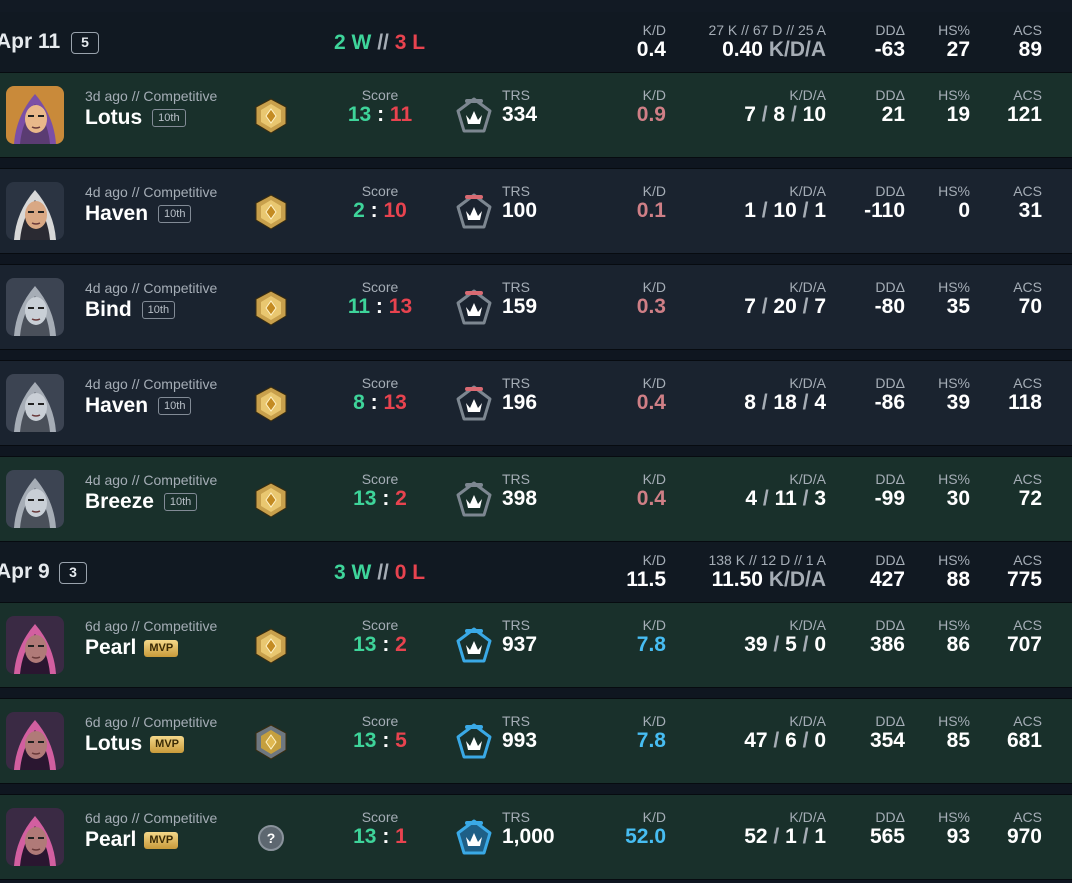 The image size is (1072, 883). Describe the element at coordinates (654, 479) in the screenshot. I see `kd-label: K/D` at that location.